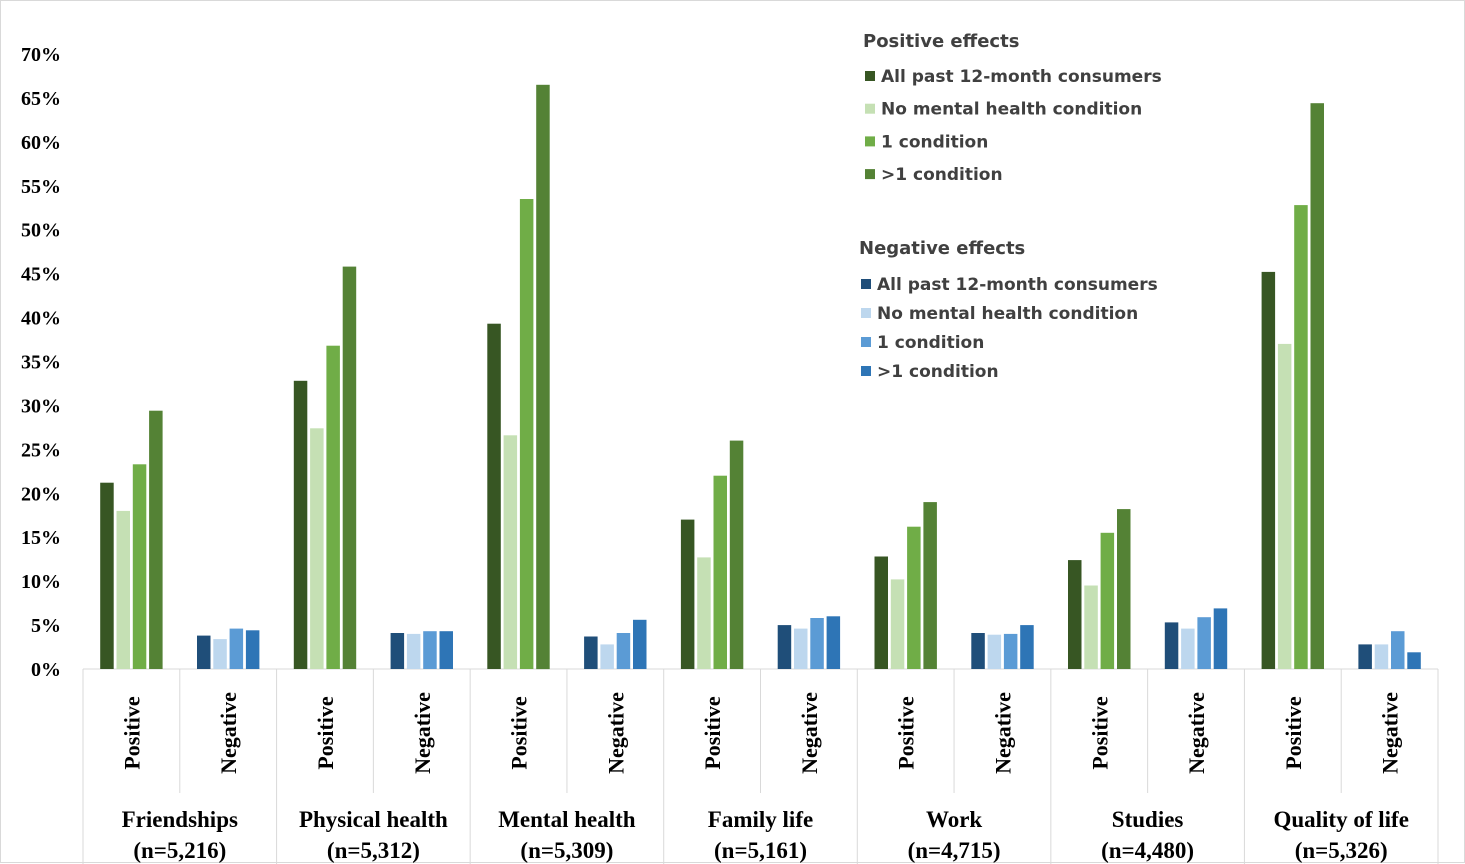 This screenshot has width=1465, height=864. I want to click on y-tick-label: 40%, so click(41, 319).